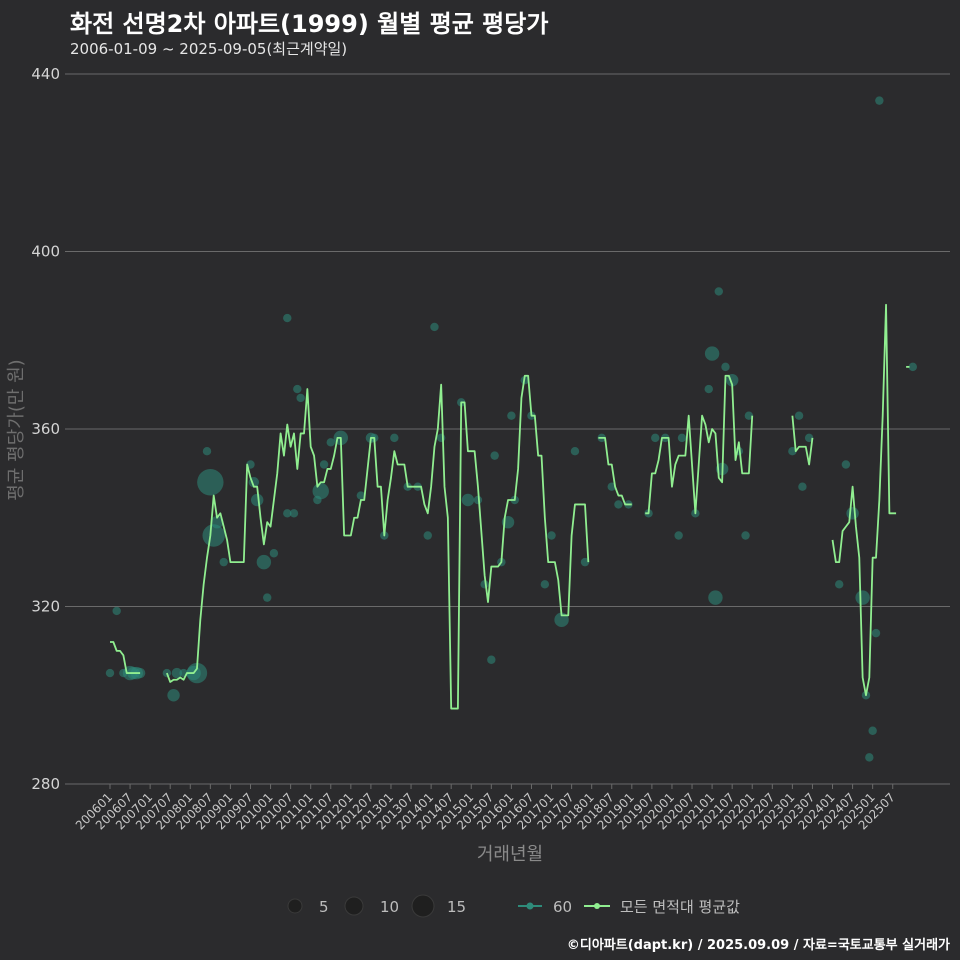  I want to click on y-tick-label-440: 440, so click(45, 74).